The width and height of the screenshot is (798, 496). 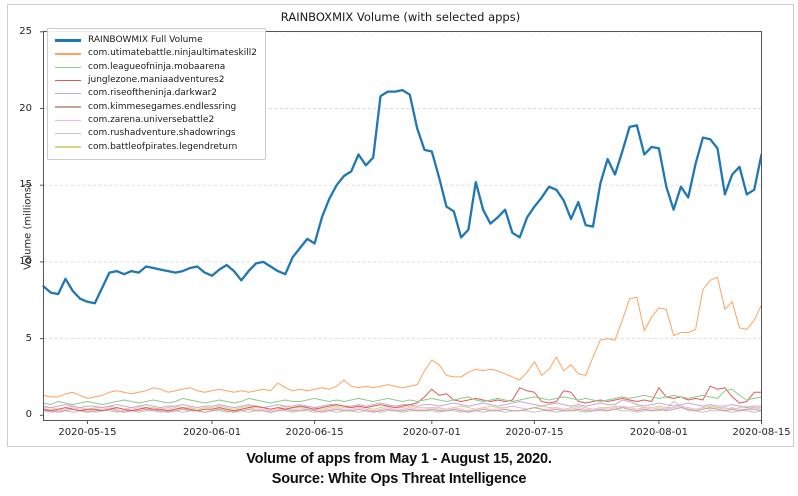 I want to click on xtick-label-2020-08-15: 2020-08-15, so click(x=761, y=432).